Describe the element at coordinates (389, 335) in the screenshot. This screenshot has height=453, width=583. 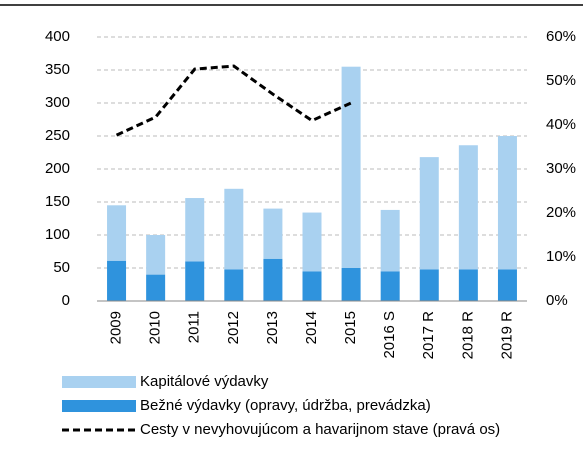
I see `x-tick-label: 2016 S` at that location.